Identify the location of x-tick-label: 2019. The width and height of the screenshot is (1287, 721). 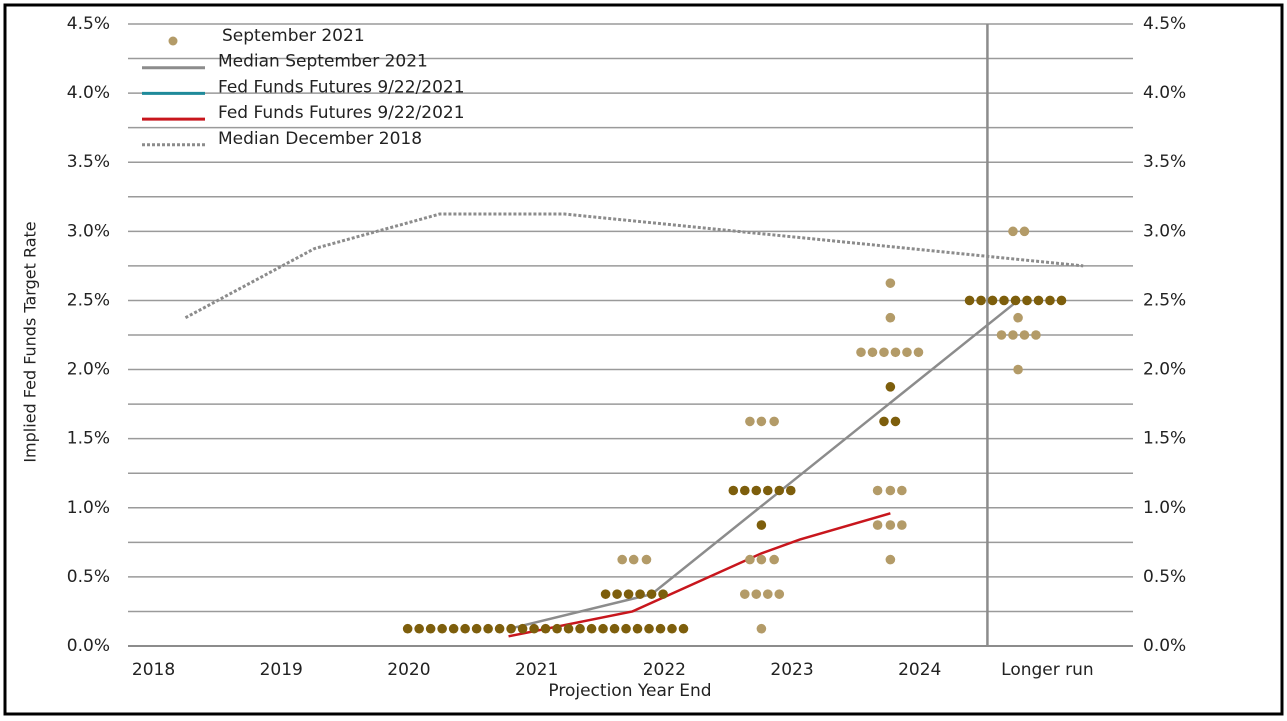
(281, 670).